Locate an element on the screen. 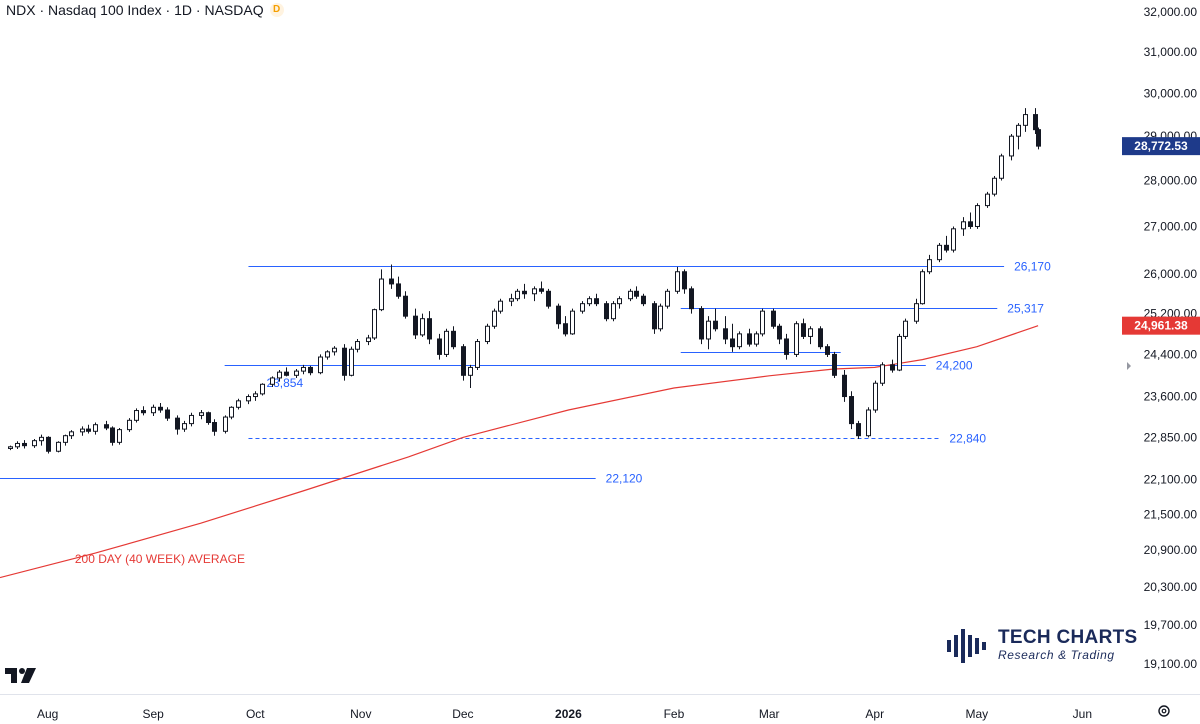 The width and height of the screenshot is (1200, 724). axis-scroll-arrow-icon is located at coordinates (1129, 366).